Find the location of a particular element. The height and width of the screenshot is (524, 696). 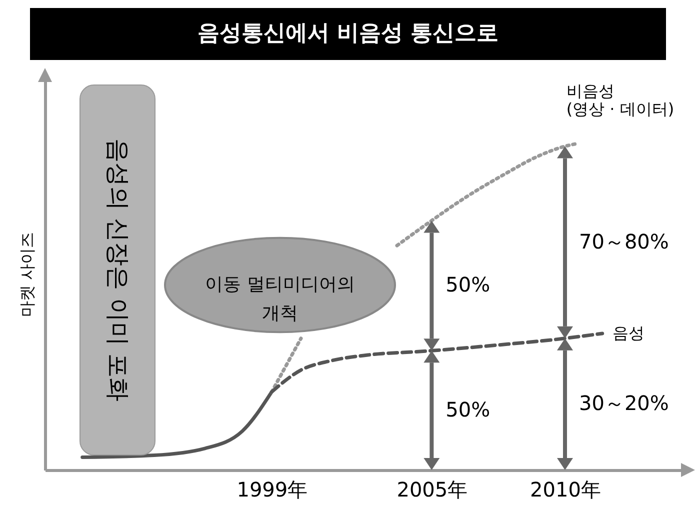

annotation: 이동 멀티미디어의 개척 is located at coordinates (280, 299).